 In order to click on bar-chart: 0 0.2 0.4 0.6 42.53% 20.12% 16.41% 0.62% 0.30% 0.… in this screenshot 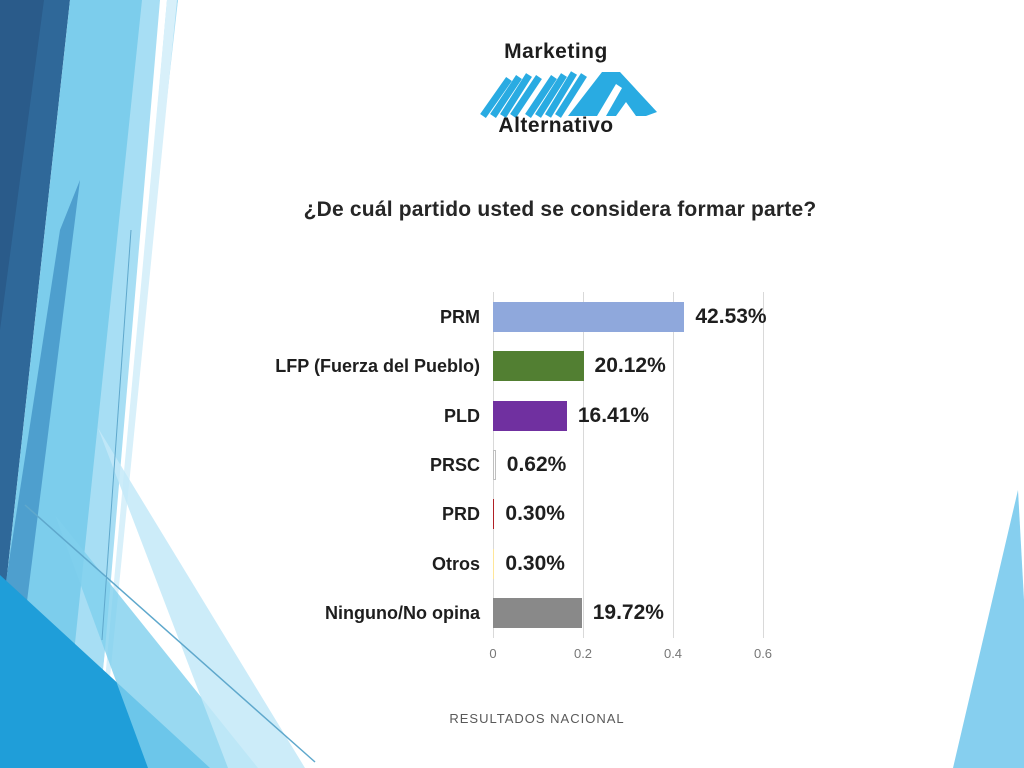, I will do `click(643, 476)`.